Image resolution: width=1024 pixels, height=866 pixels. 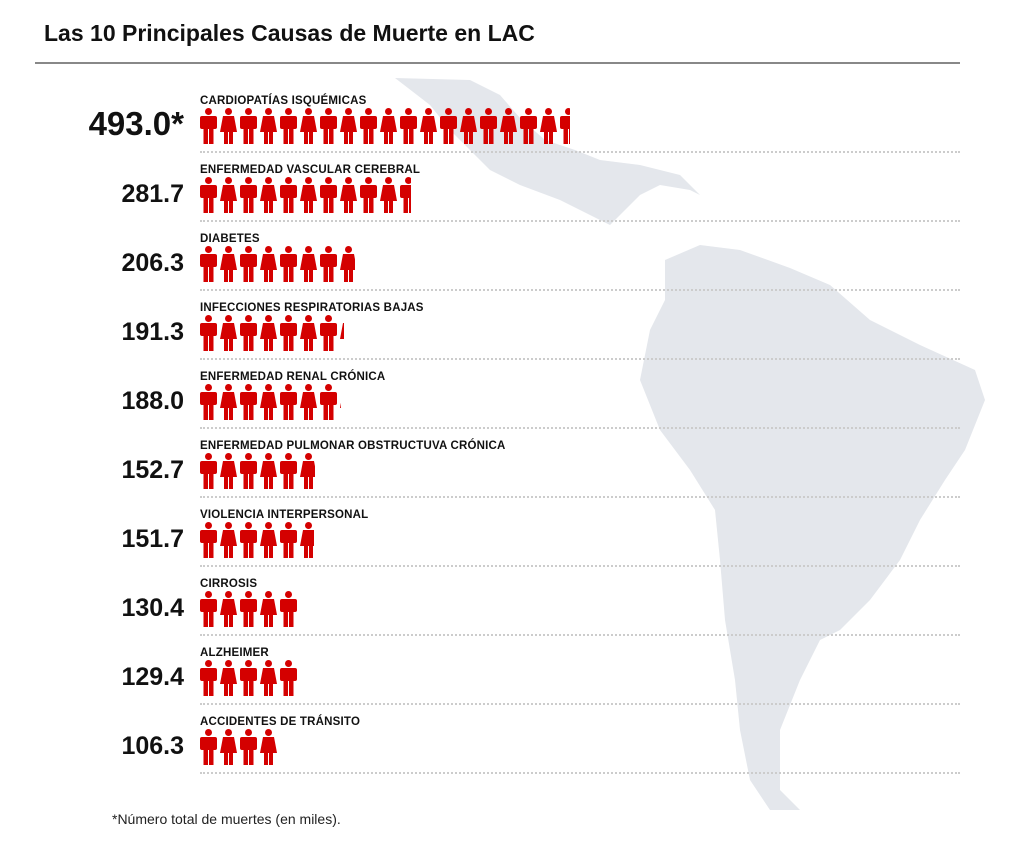 I want to click on category-label: ENFERMEDAD PULMONAR OBSTRUCTUVA CRÓNICA, so click(x=353, y=446).